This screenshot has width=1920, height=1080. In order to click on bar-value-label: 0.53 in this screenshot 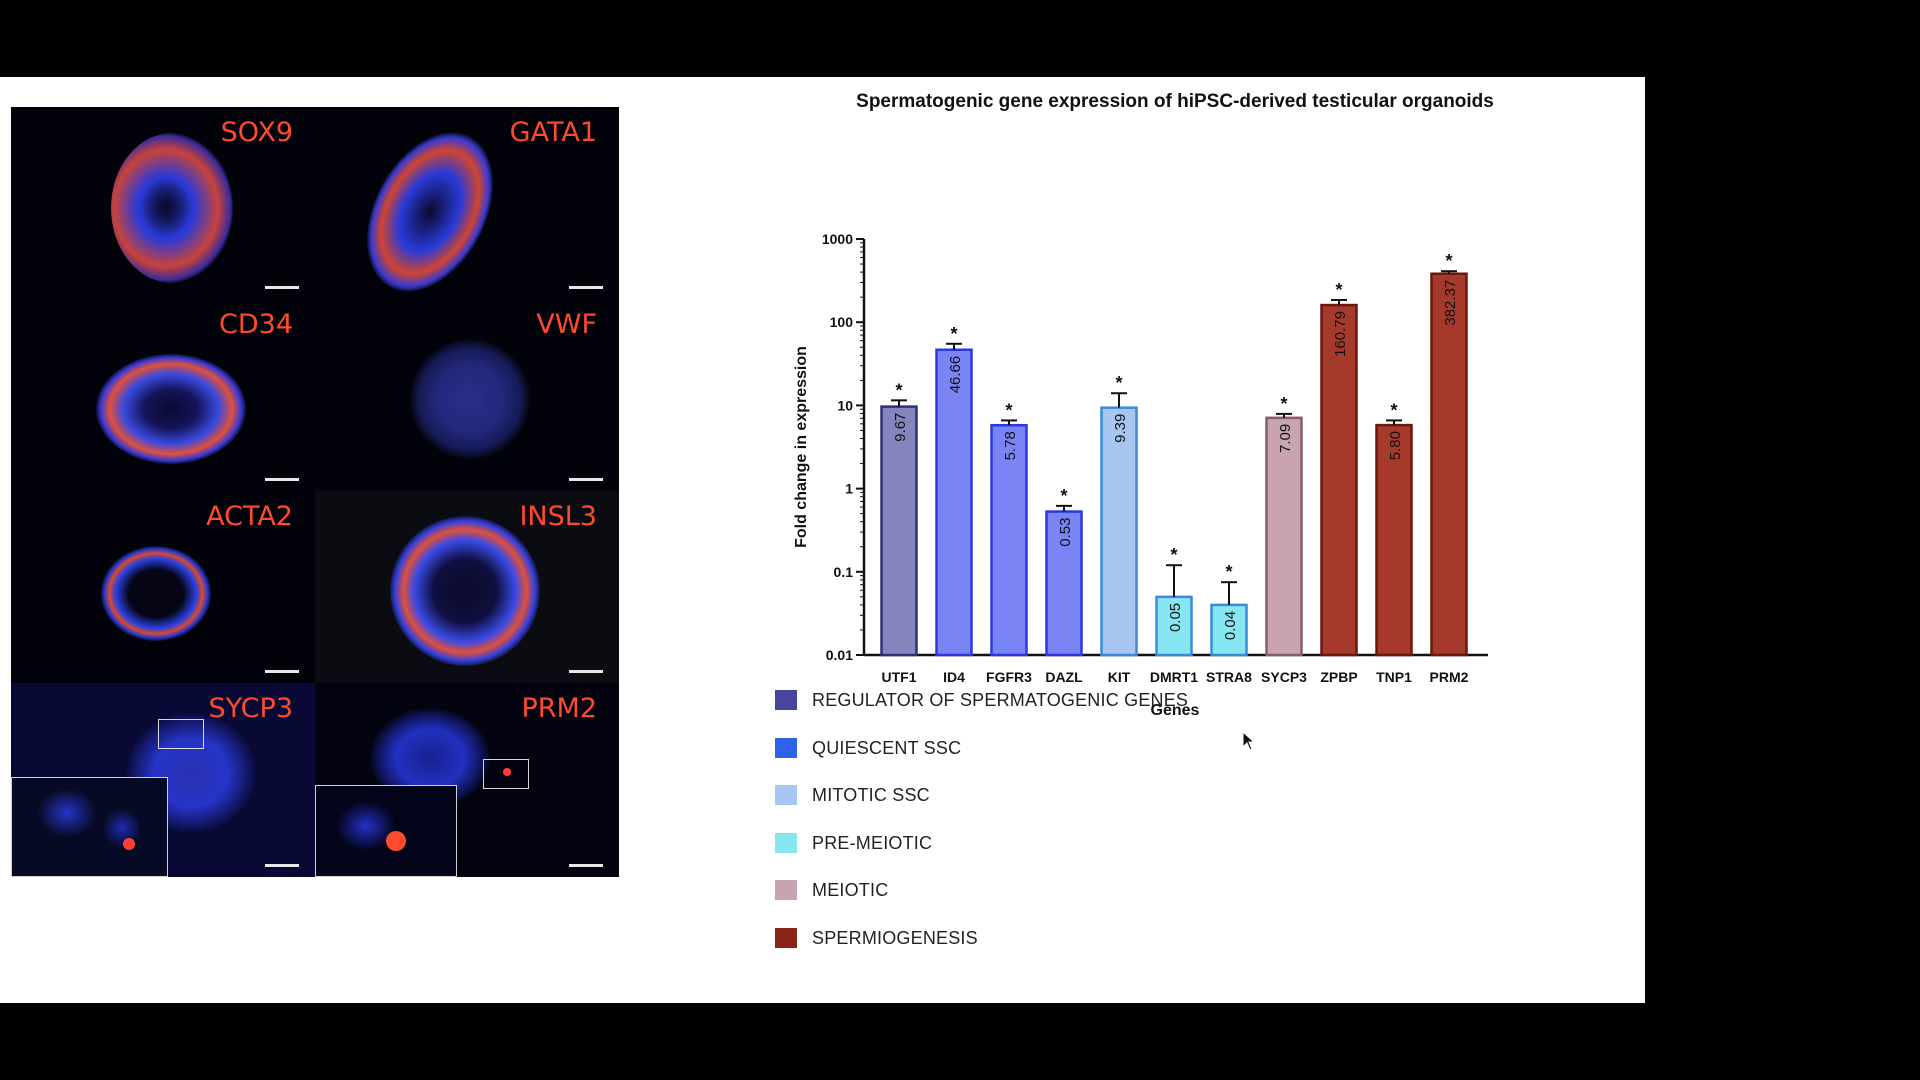, I will do `click(1065, 532)`.